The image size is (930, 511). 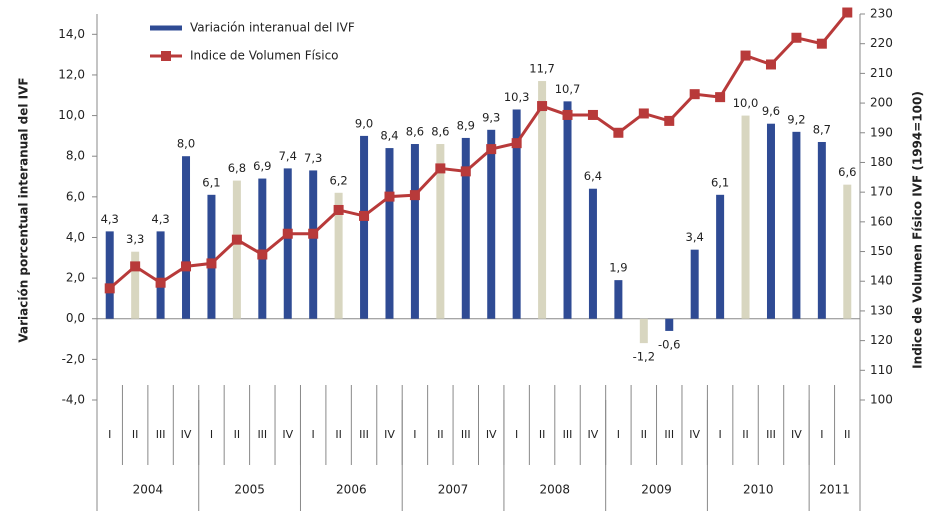 I want to click on y2-tick-label: 180, so click(x=881, y=162).